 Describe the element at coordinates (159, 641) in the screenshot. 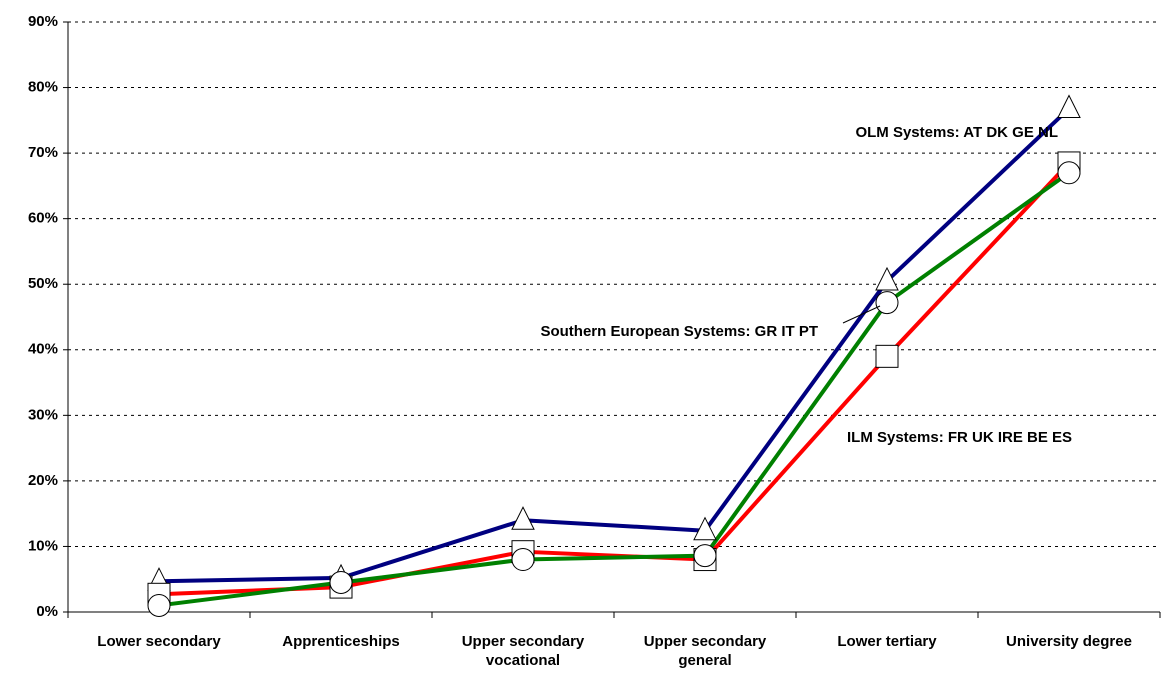

I see `x-tick-label: Lower secondary` at that location.